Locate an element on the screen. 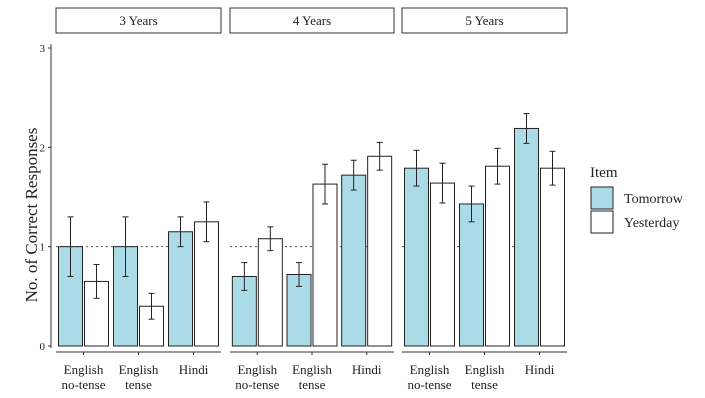  legend-label: Tomorrow is located at coordinates (654, 199).